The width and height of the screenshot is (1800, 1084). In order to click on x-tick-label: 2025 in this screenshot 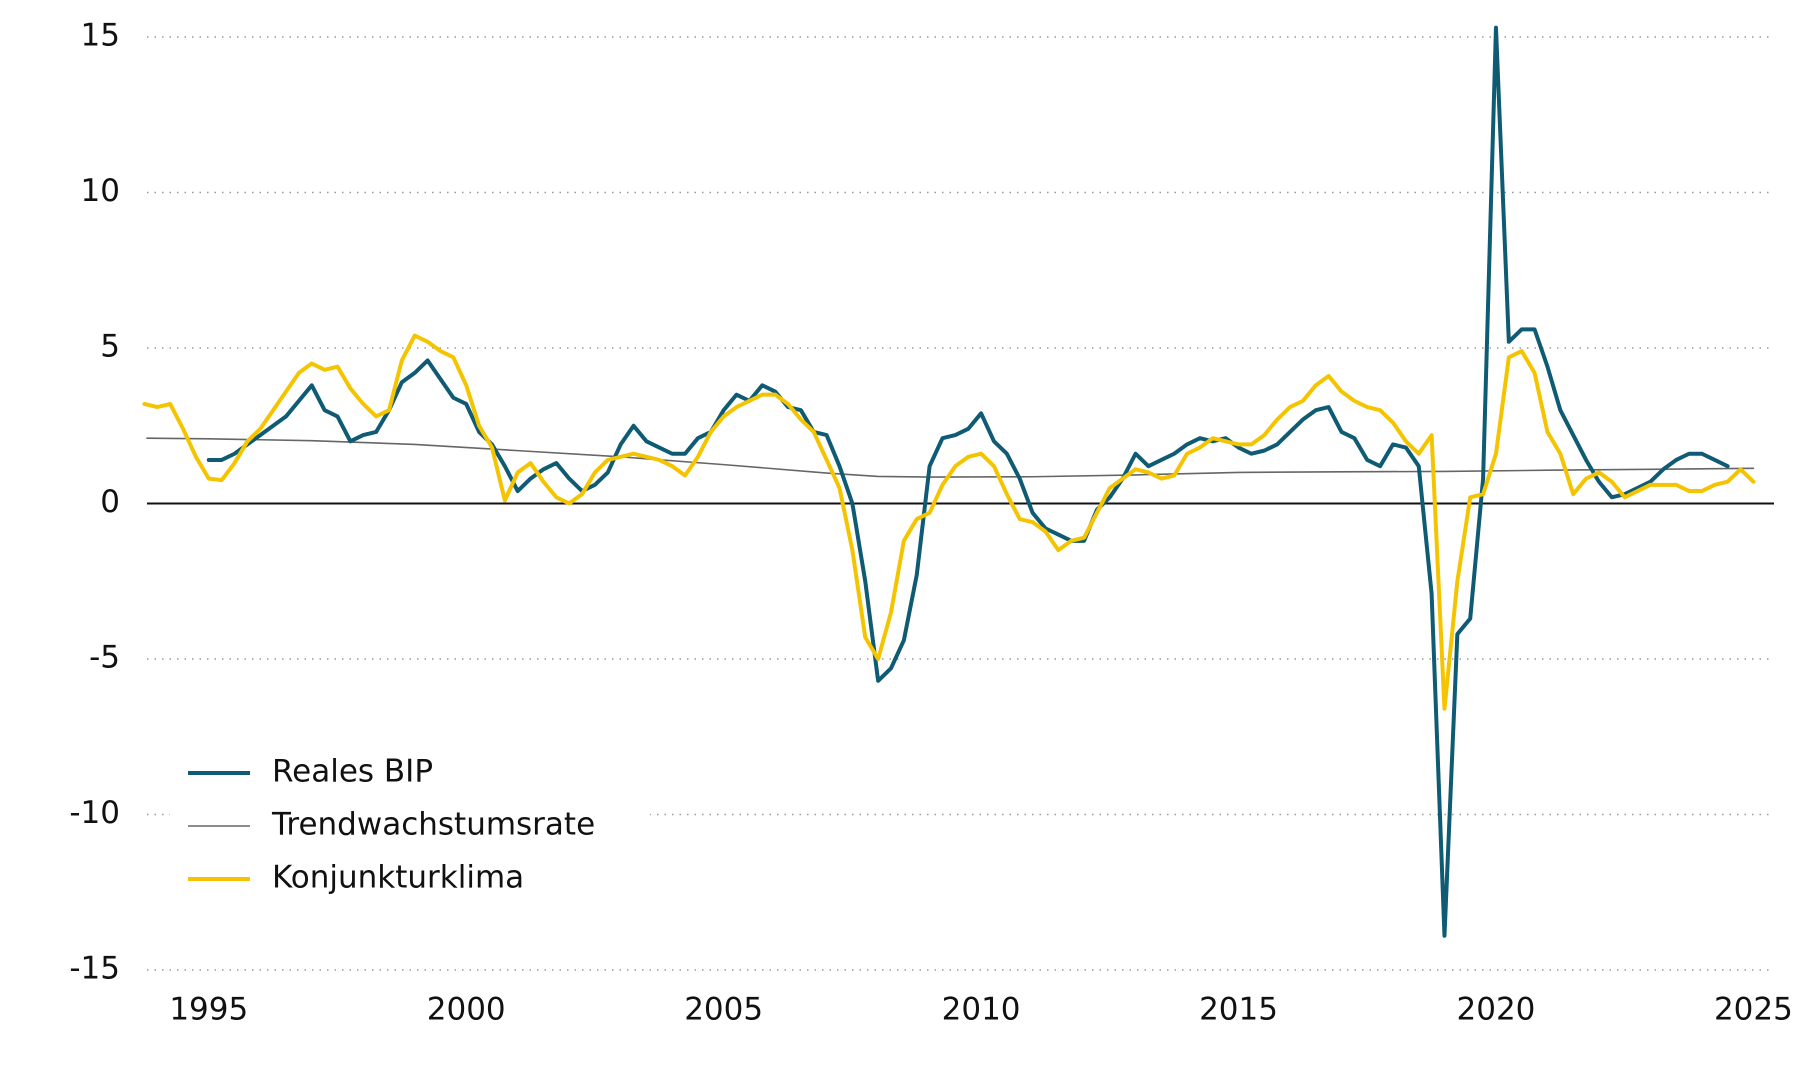, I will do `click(1753, 1010)`.